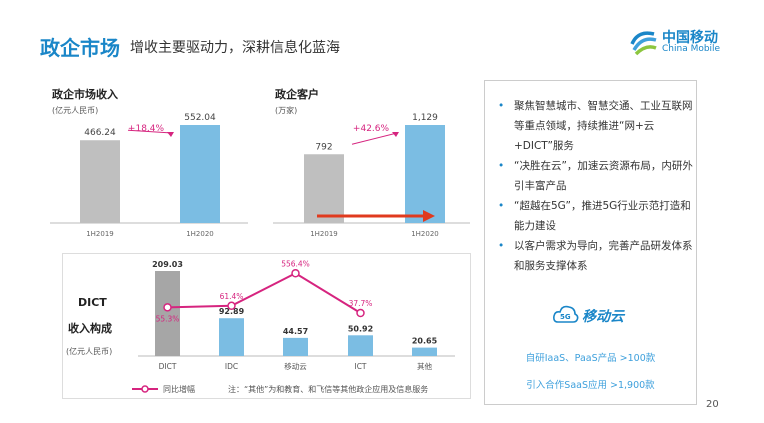 The image size is (764, 423). Describe the element at coordinates (92, 302) in the screenshot. I see `dict-title-line1: DICT` at that location.